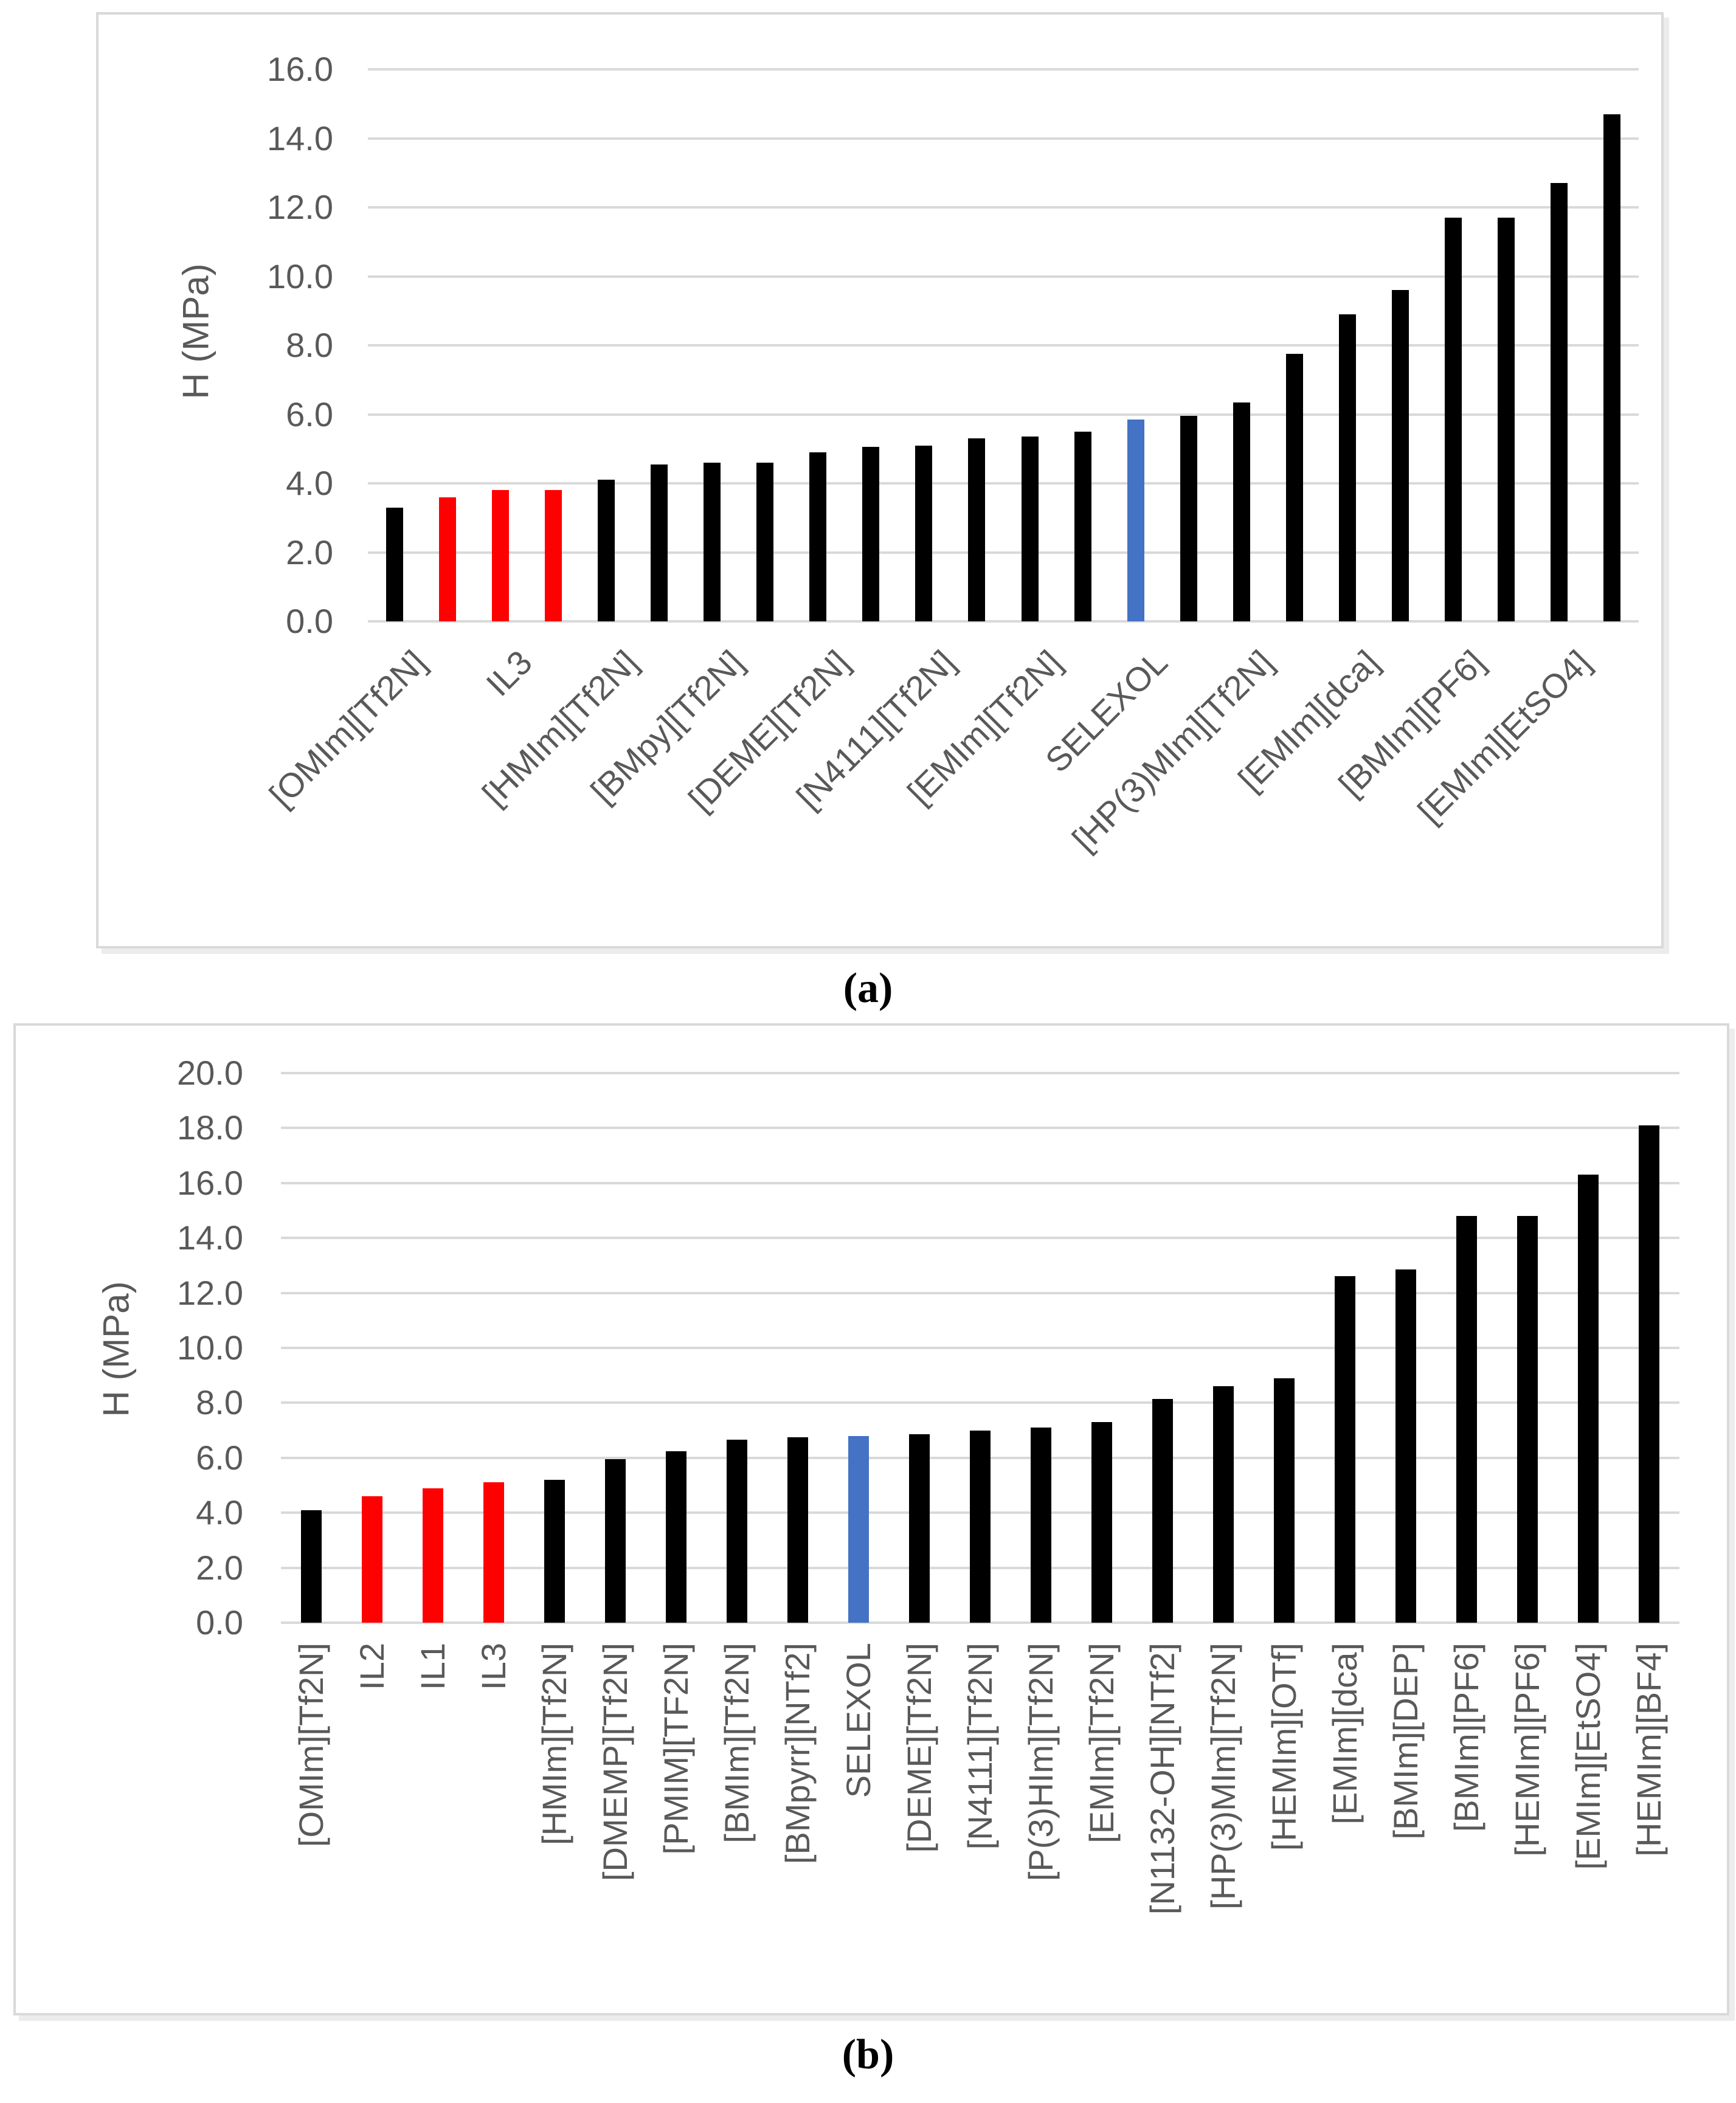 This screenshot has width=1736, height=2103. What do you see at coordinates (1406, 1741) in the screenshot?
I see `x-category-label: [BMIm][DEP]` at bounding box center [1406, 1741].